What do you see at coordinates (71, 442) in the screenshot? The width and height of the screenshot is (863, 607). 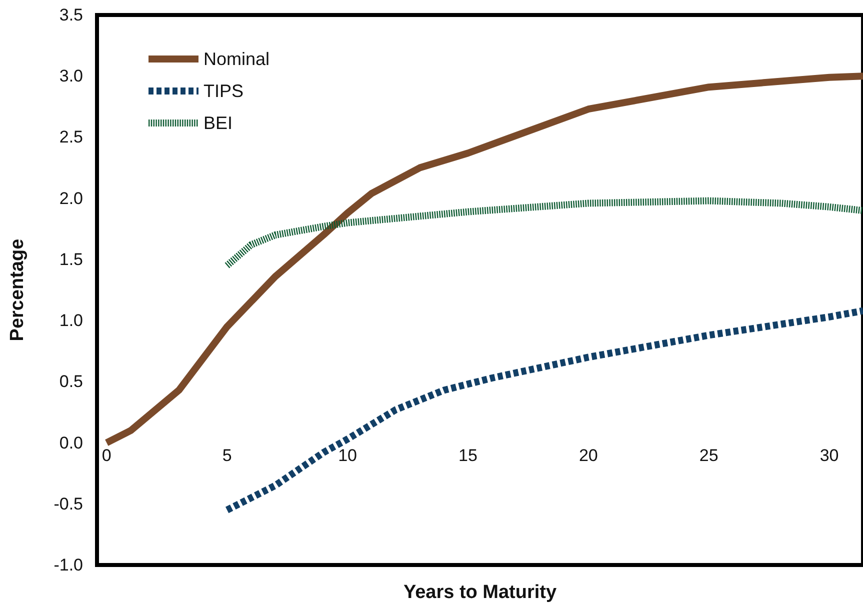 I see `y-tick-label: 0.0` at bounding box center [71, 442].